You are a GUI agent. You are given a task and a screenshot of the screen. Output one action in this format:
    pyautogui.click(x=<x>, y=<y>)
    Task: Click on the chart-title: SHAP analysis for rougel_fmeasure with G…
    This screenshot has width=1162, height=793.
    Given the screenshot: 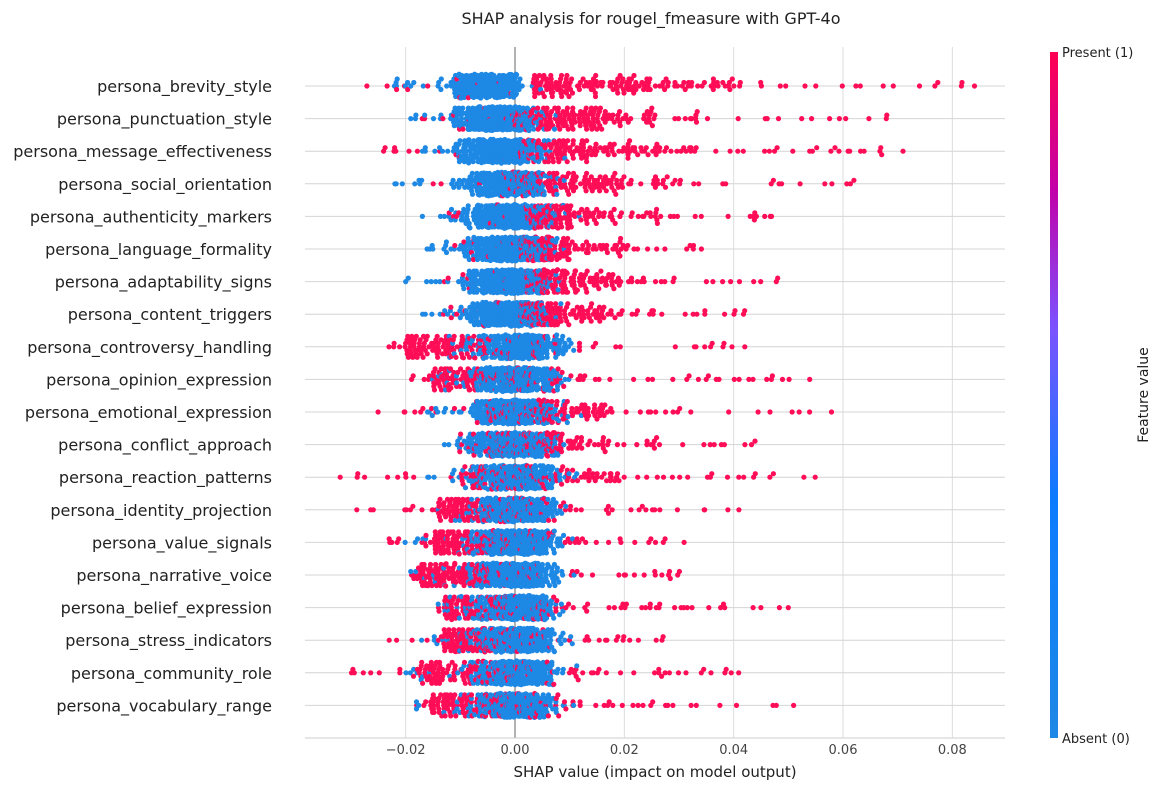 What is the action you would take?
    pyautogui.click(x=650, y=19)
    